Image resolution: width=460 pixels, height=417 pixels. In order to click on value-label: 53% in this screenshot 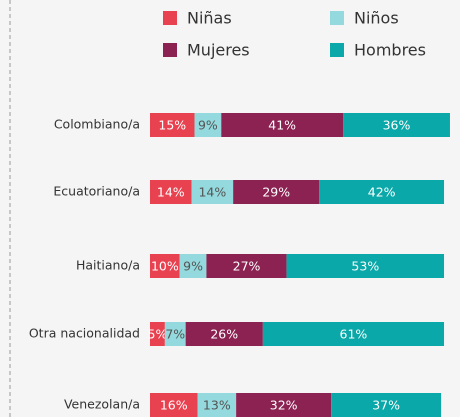, I will do `click(365, 266)`.